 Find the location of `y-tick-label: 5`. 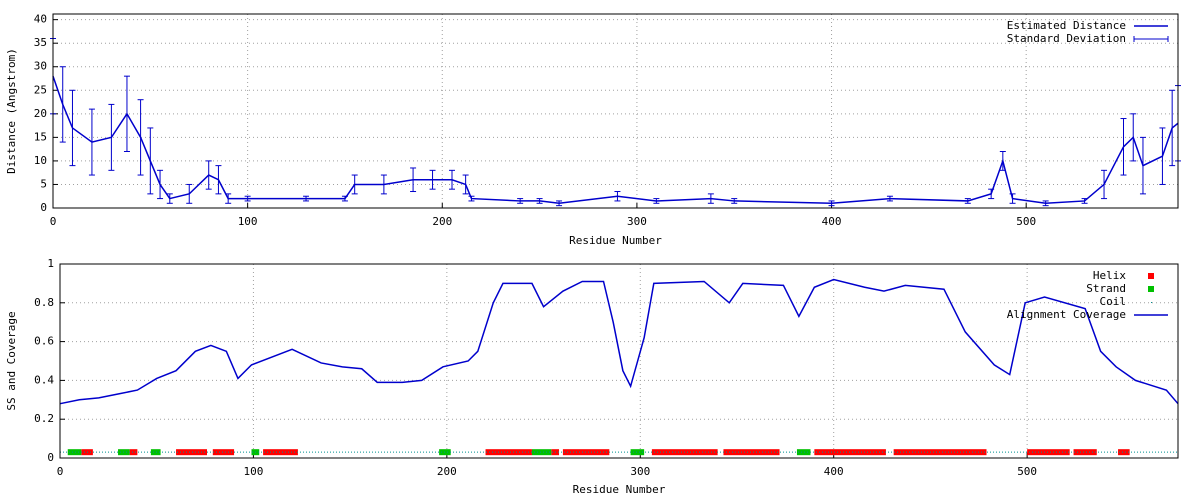

y-tick-label: 5 is located at coordinates (43, 183).